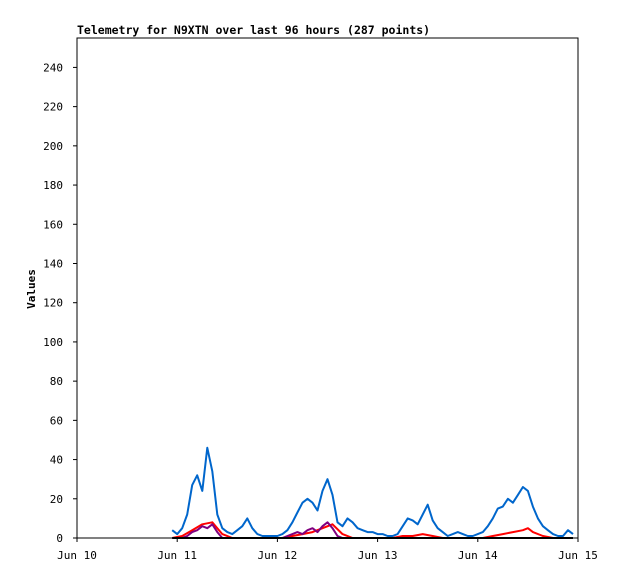  I want to click on y-tick-label: 220, so click(53, 107).